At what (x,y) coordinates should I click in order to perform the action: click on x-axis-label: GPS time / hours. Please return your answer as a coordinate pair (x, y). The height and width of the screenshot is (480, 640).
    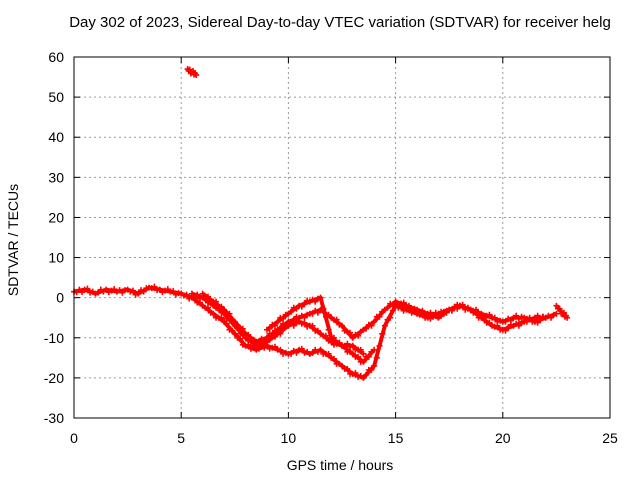
    Looking at the image, I should click on (340, 465).